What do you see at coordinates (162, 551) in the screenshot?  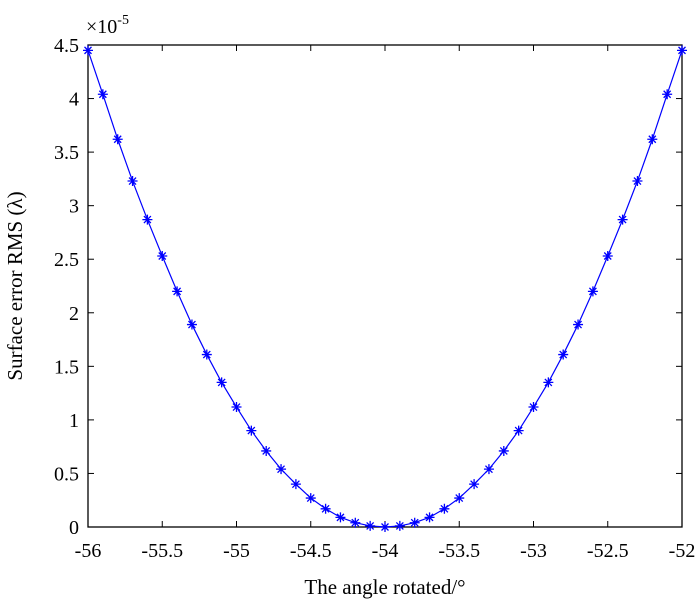 I see `x-tick-label: -55.5` at bounding box center [162, 551].